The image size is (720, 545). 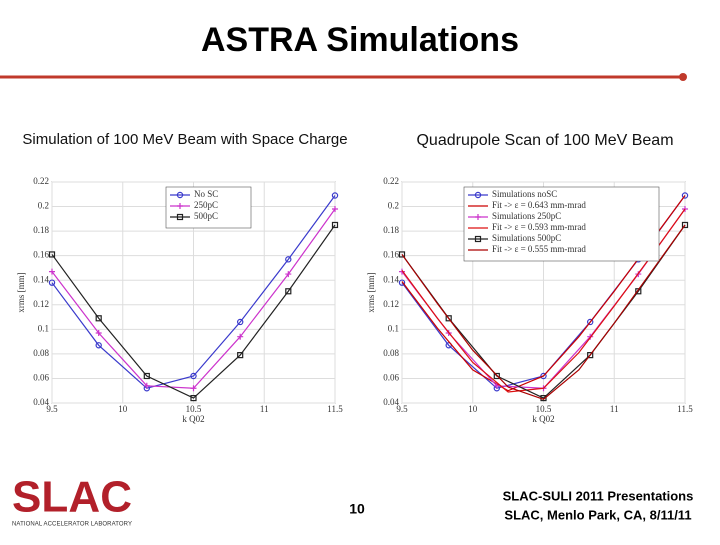 What do you see at coordinates (206, 216) in the screenshot?
I see `legend-label: 500pC` at bounding box center [206, 216].